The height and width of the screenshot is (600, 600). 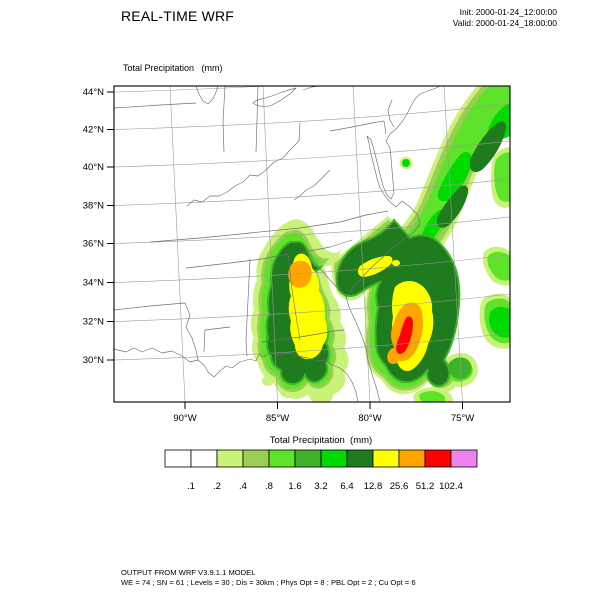 I want to click on colorbar, so click(x=321, y=458).